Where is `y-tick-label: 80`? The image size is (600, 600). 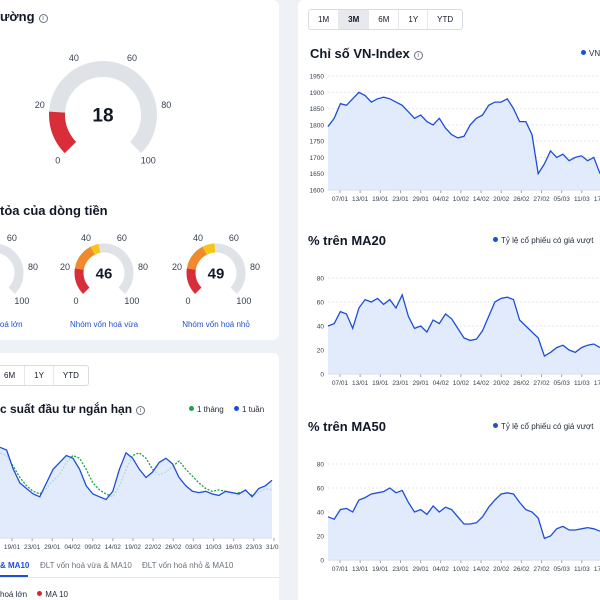 y-tick-label: 80 is located at coordinates (321, 465).